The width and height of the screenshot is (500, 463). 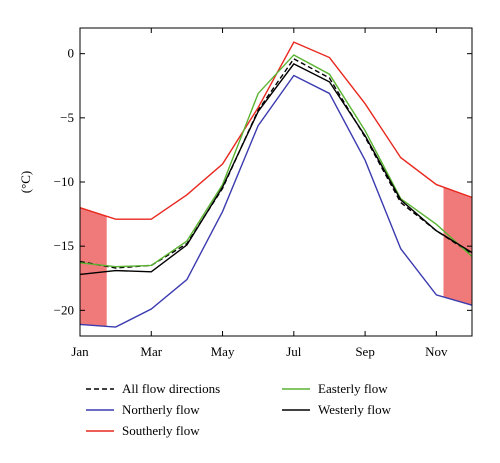 What do you see at coordinates (436, 351) in the screenshot?
I see `x-tick-label: Nov` at bounding box center [436, 351].